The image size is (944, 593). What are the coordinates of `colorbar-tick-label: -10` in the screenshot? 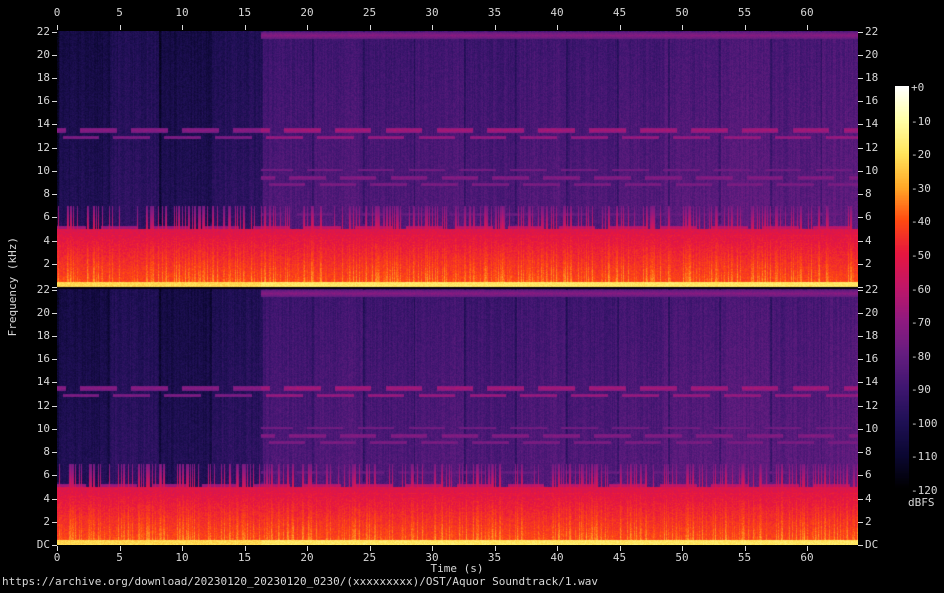 It's located at (921, 121).